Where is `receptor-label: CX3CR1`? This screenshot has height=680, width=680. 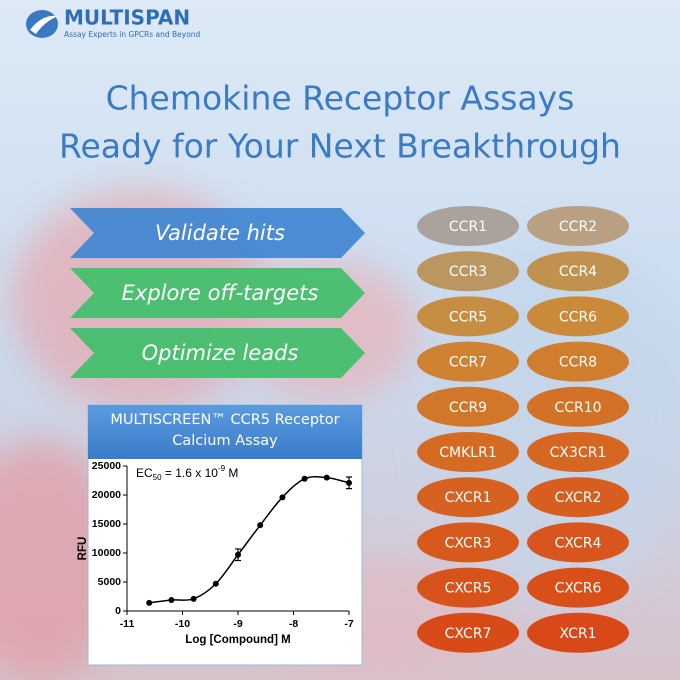 receptor-label: CX3CR1 is located at coordinates (578, 453).